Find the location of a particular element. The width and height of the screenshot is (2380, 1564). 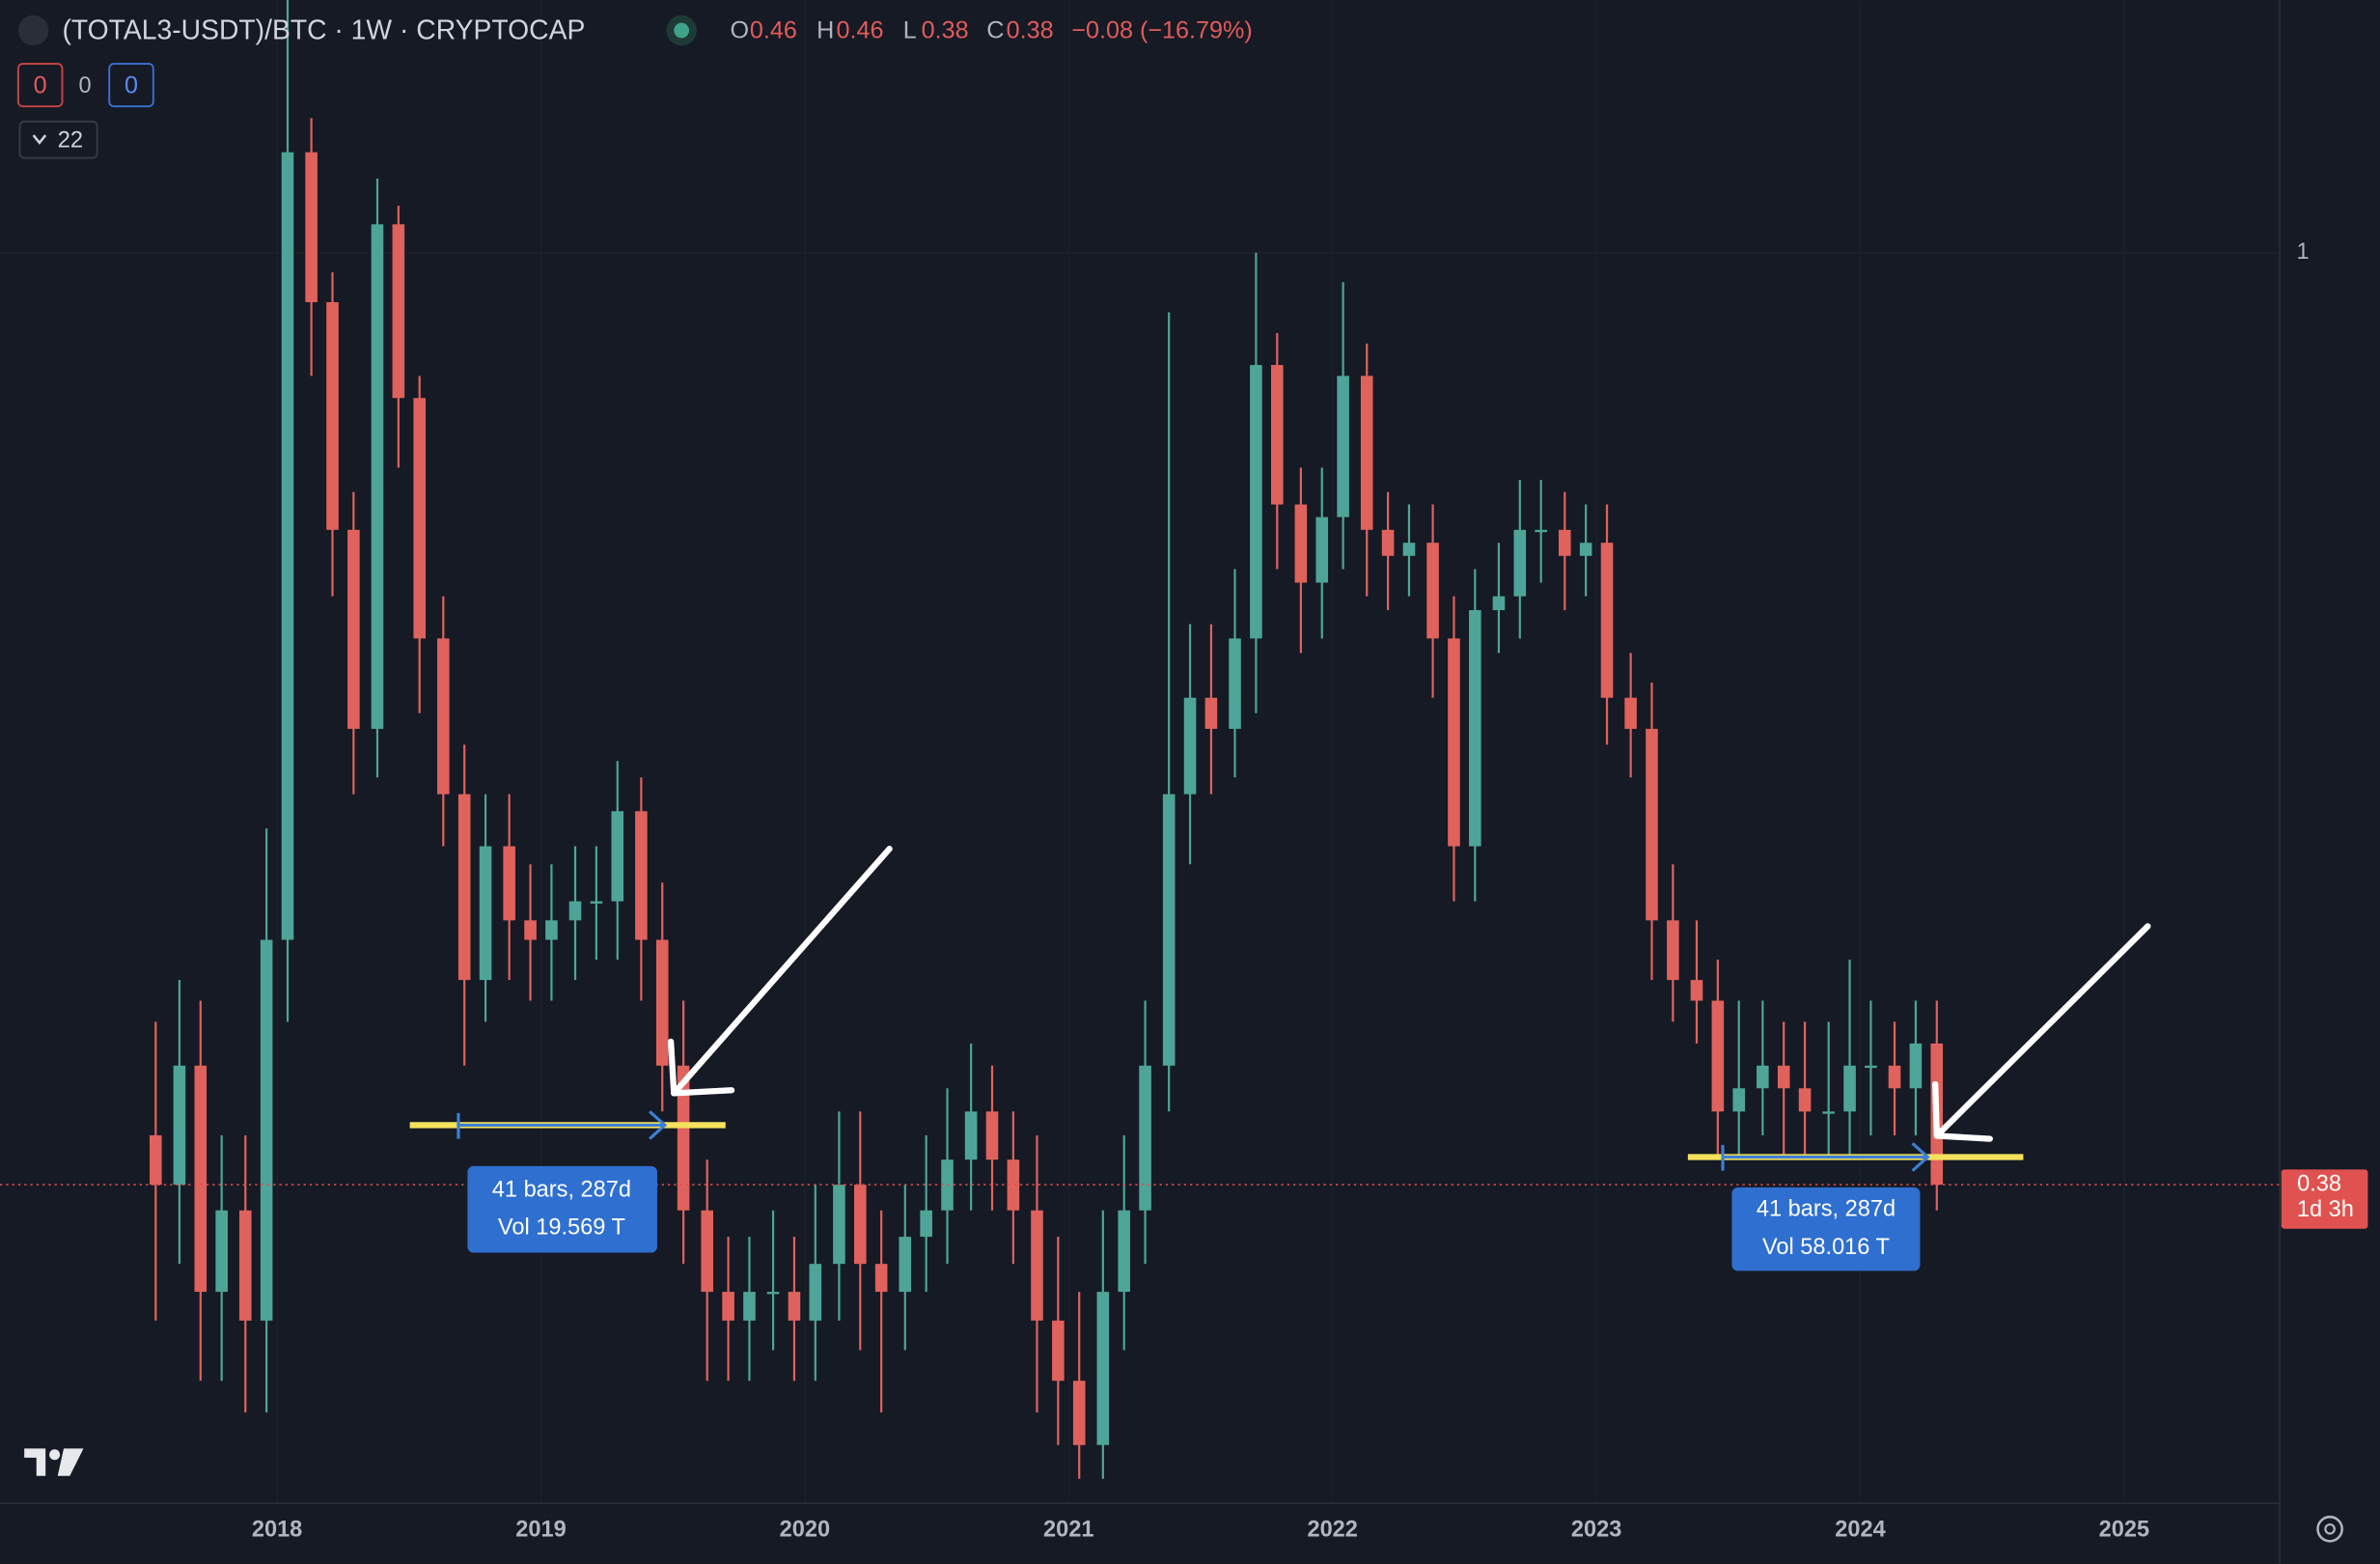

badge-blue is located at coordinates (131, 85).